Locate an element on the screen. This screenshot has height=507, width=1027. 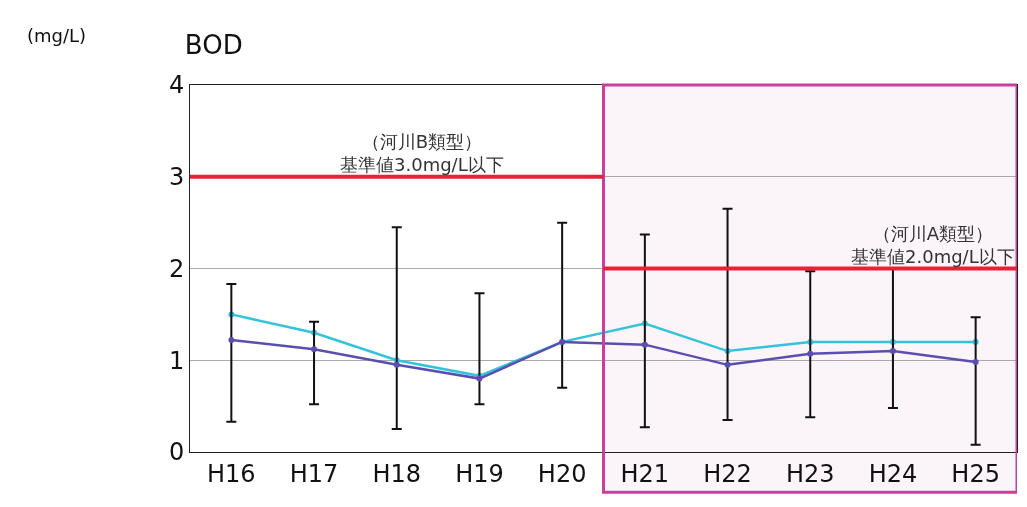
x-tick-label: H24 is located at coordinates (893, 473).